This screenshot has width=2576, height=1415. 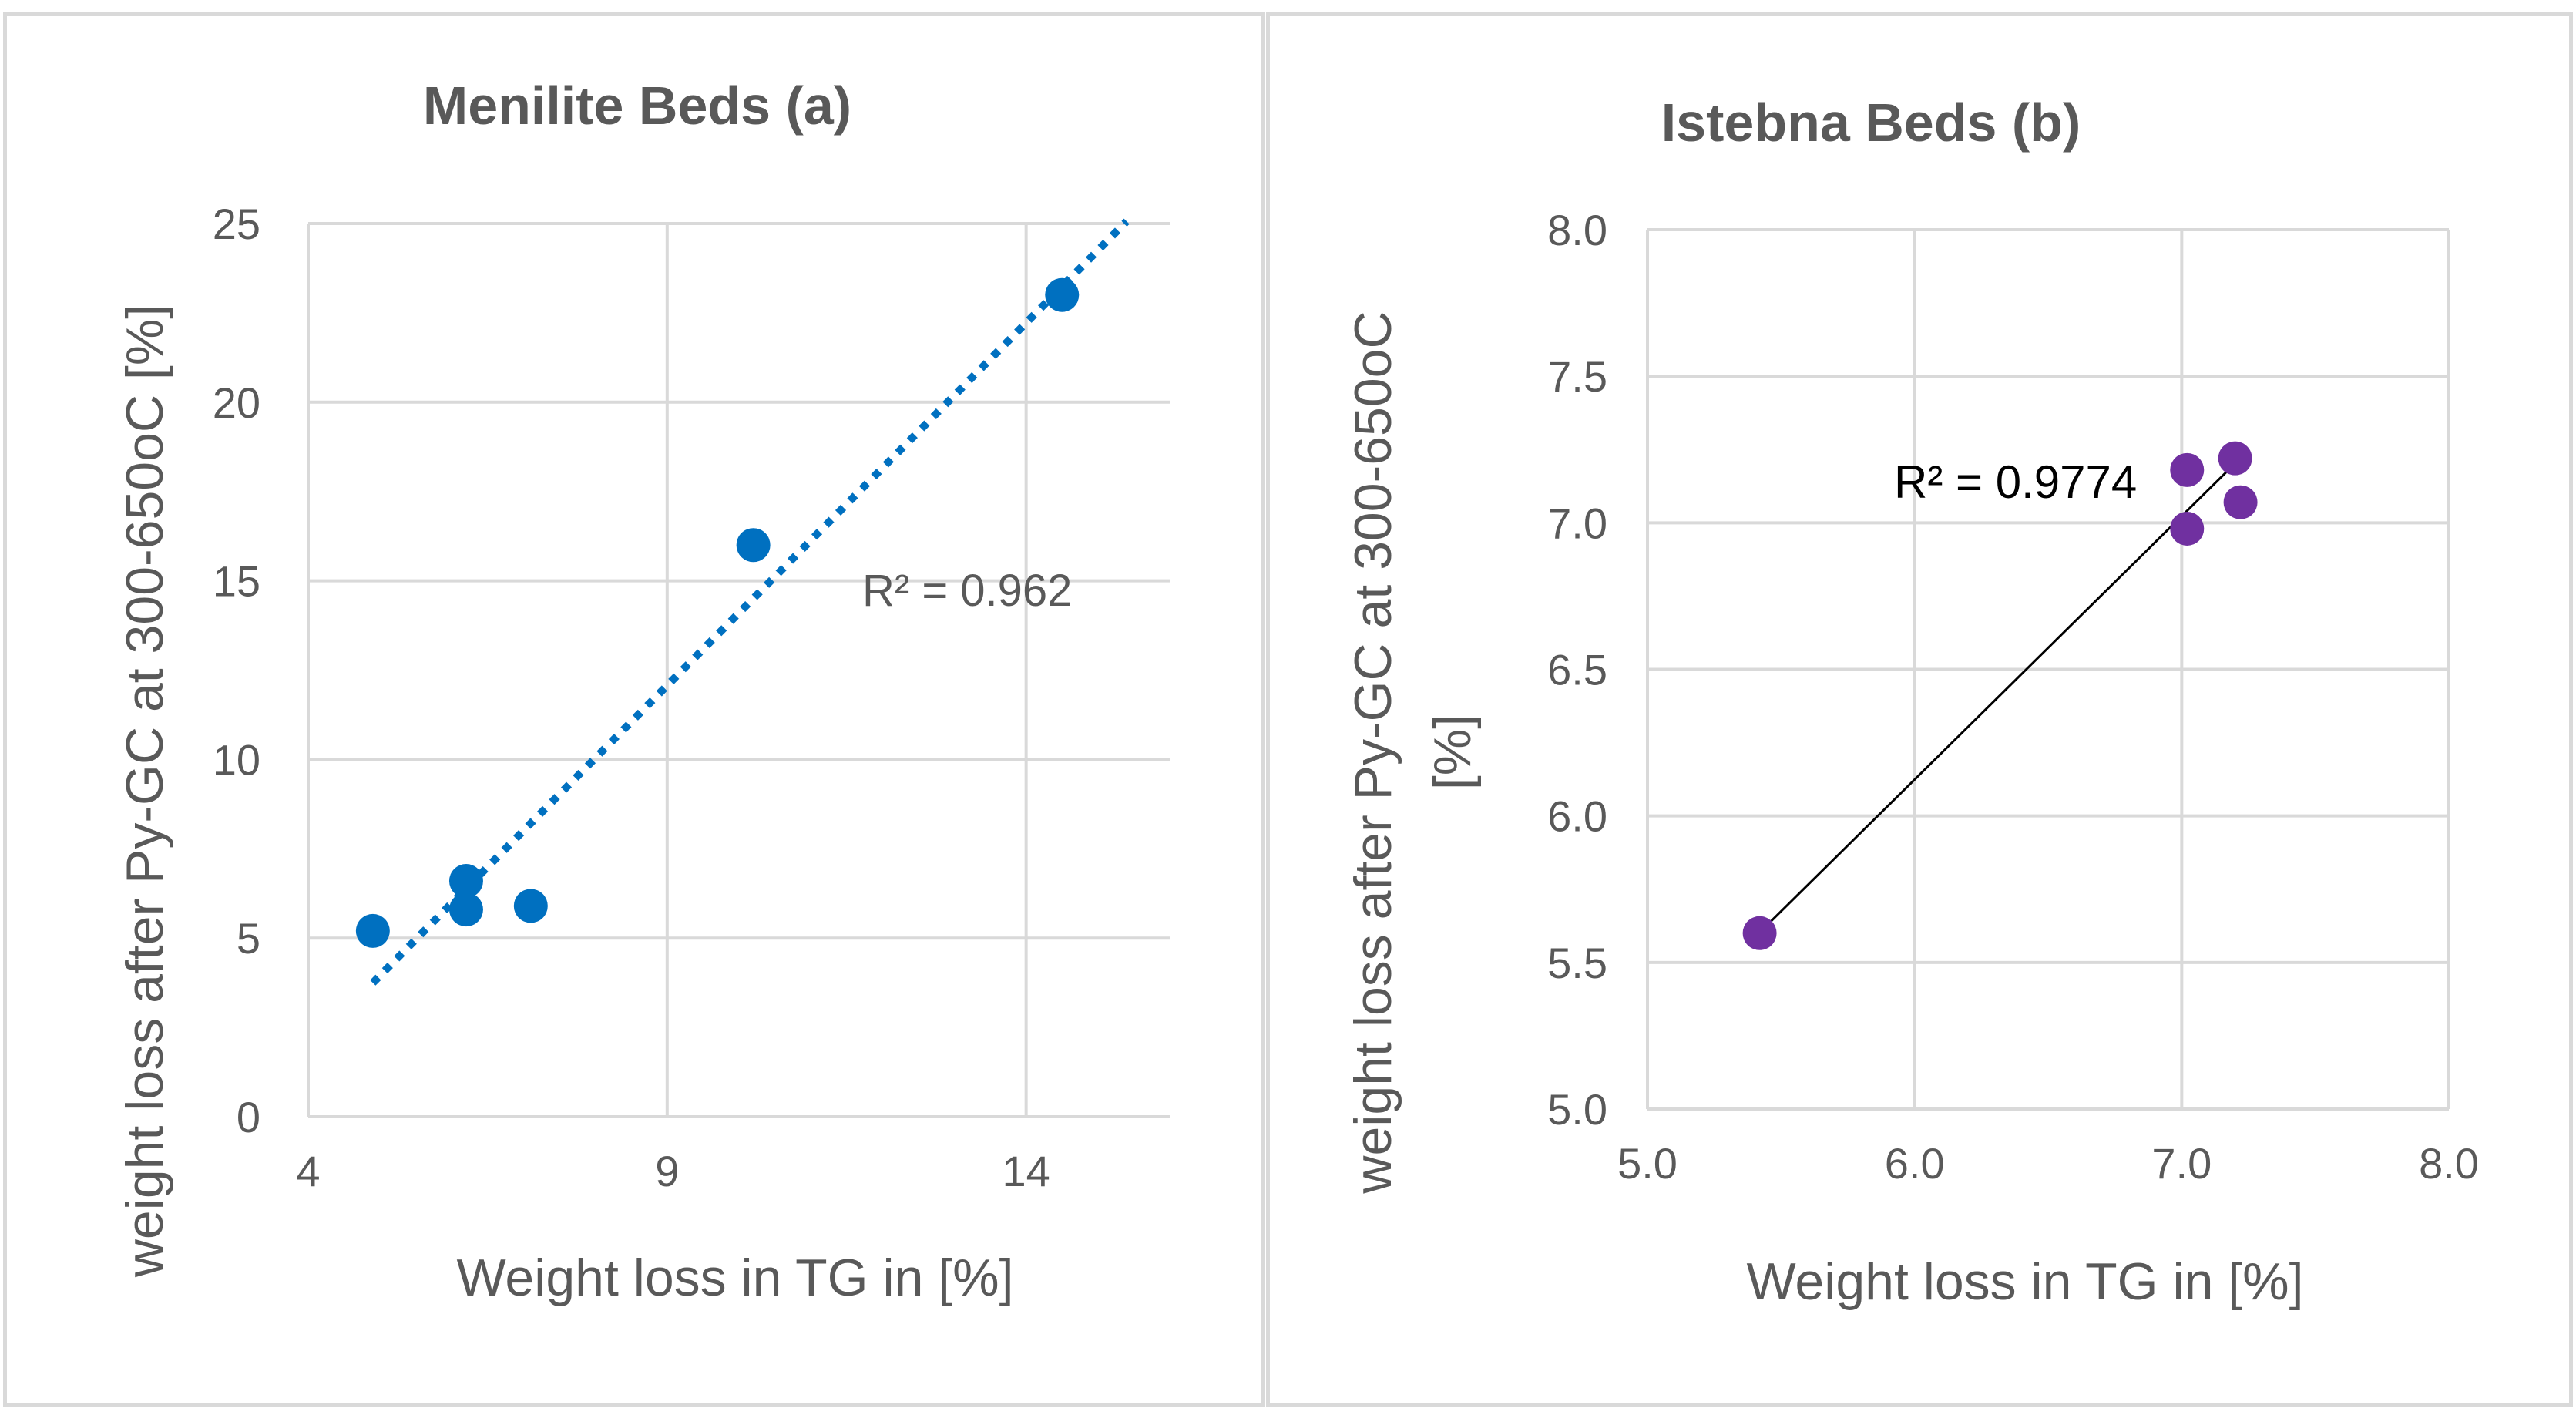 I want to click on y-axis-label-line-1: weight loss after Py-GC at 300-650oC, so click(x=1373, y=752).